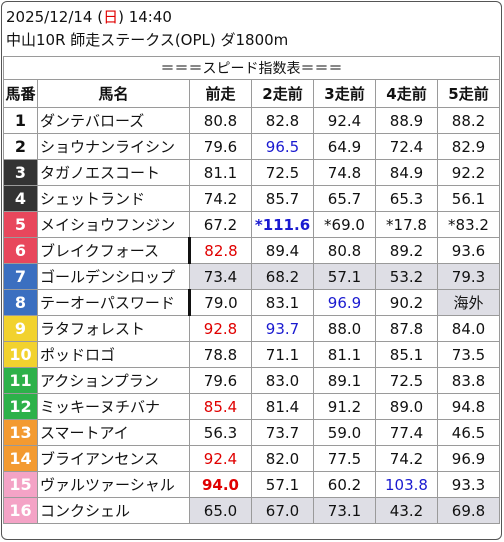 The height and width of the screenshot is (542, 504). What do you see at coordinates (113, 146) in the screenshot?
I see `horse-name: ショウナンライシン` at bounding box center [113, 146].